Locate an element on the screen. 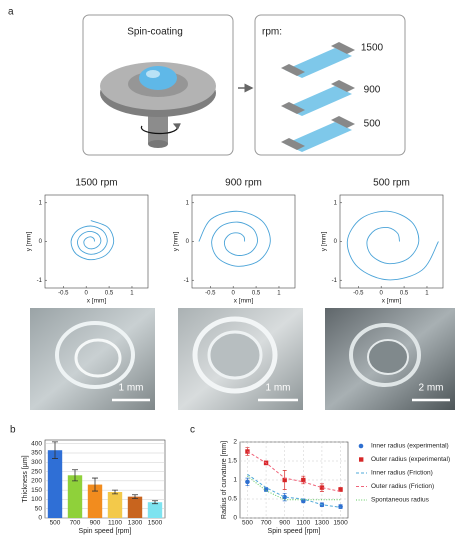 The height and width of the screenshot is (550, 474). y-tick-label: 2 is located at coordinates (235, 442).